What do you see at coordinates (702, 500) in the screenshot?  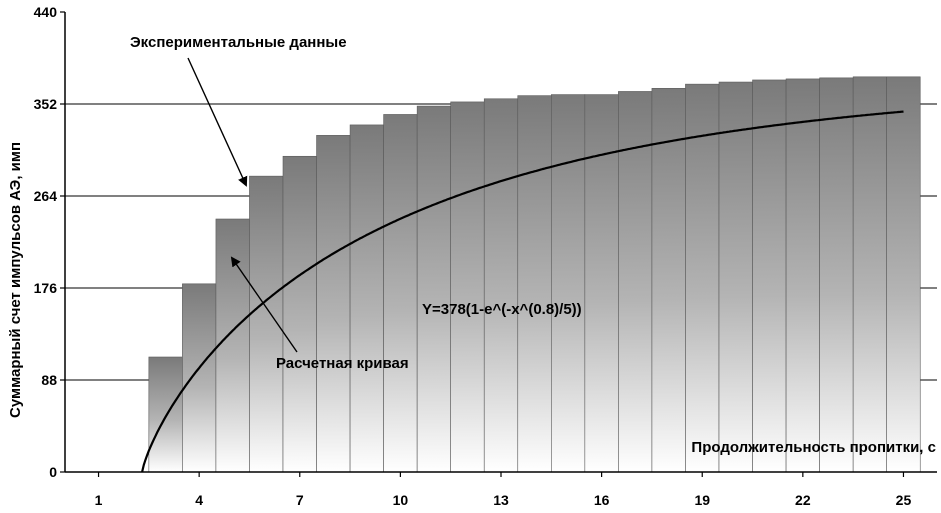 I see `x-tick-label-19: 19` at bounding box center [702, 500].